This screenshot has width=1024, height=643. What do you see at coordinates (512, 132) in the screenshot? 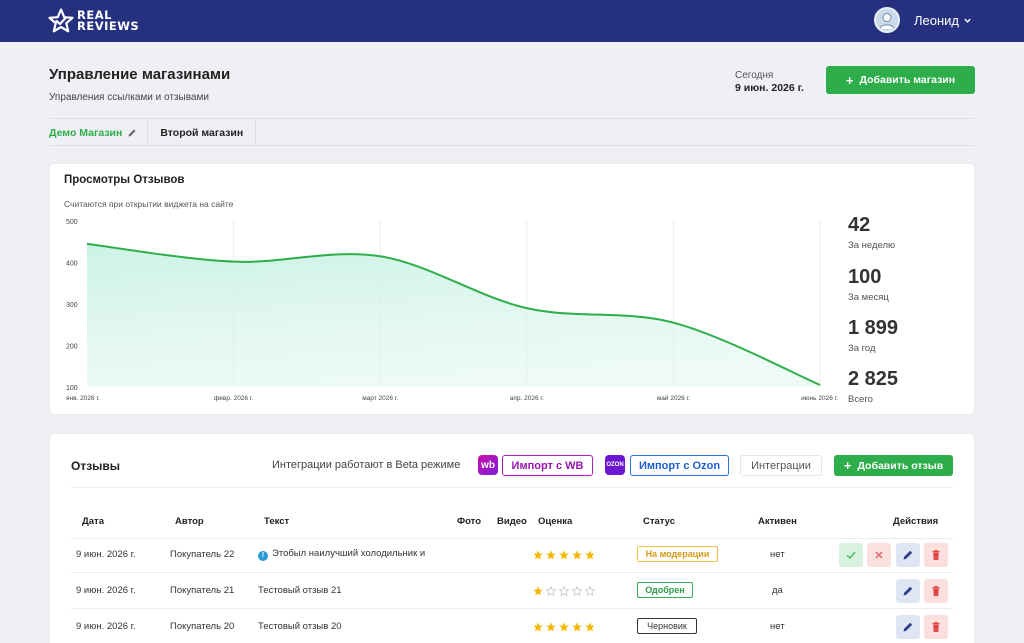
I see `store-tabs: Демо Магазин Второй магазин` at bounding box center [512, 132].